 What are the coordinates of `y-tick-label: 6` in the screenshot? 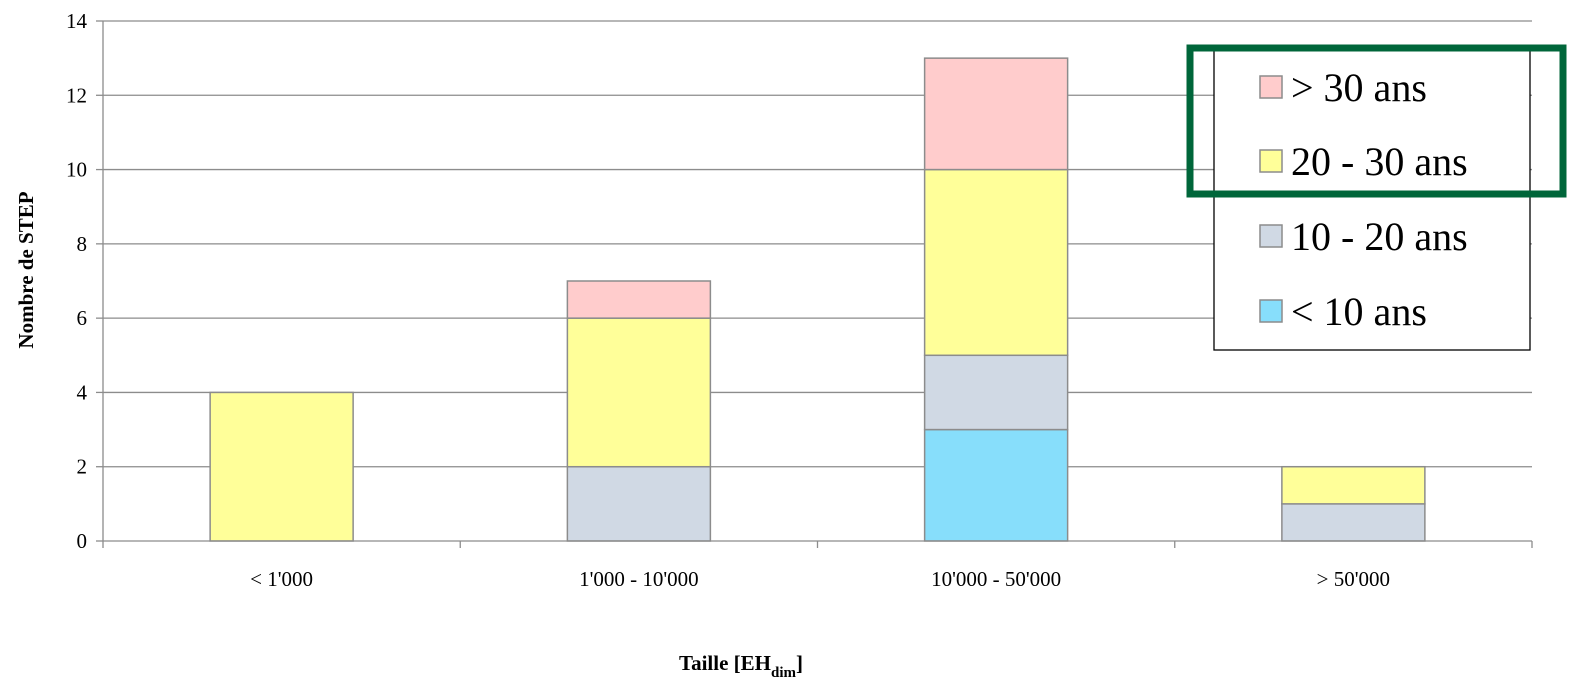 It's located at (82, 318).